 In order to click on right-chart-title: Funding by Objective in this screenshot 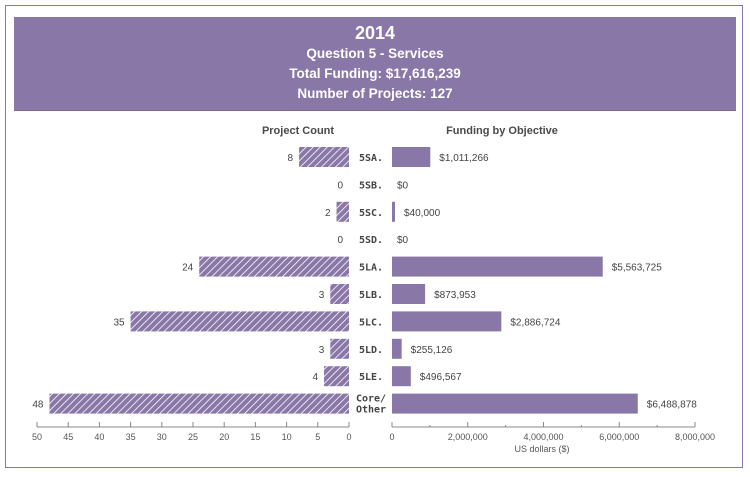, I will do `click(502, 131)`.